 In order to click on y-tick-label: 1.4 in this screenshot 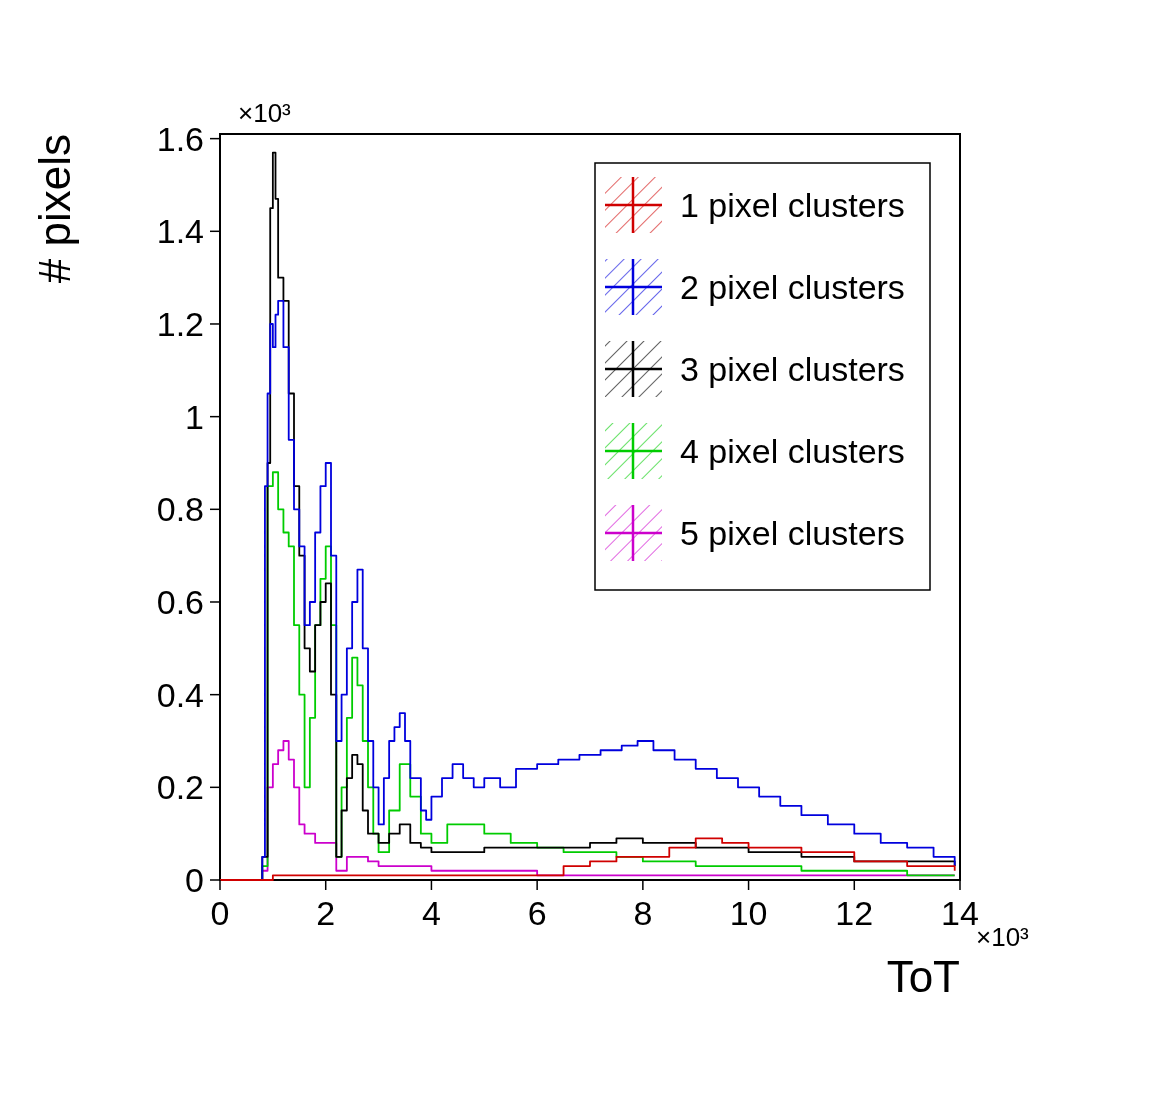, I will do `click(180, 231)`.